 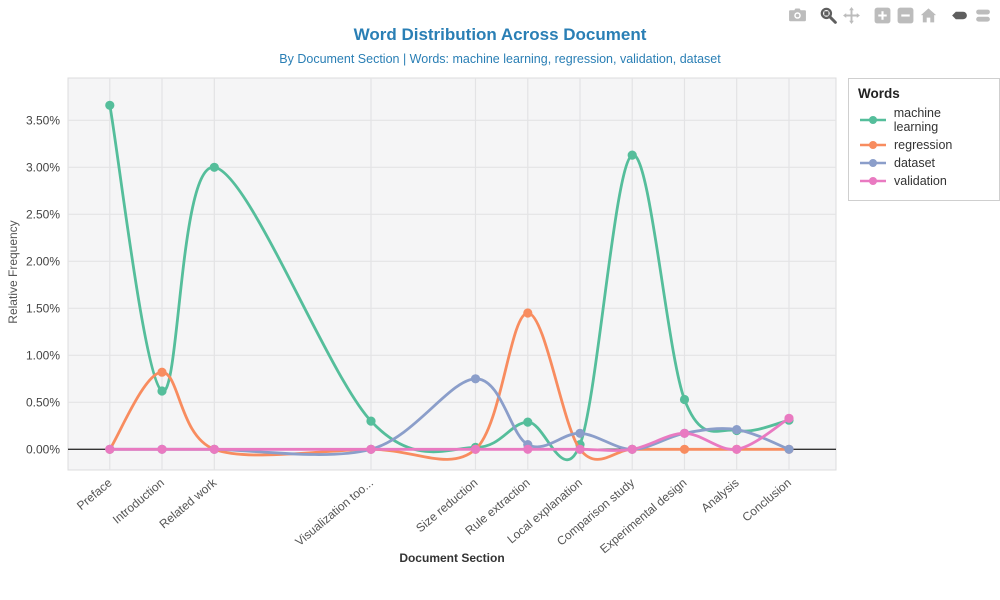 I want to click on x-axis-title: Document Section, so click(x=452, y=558).